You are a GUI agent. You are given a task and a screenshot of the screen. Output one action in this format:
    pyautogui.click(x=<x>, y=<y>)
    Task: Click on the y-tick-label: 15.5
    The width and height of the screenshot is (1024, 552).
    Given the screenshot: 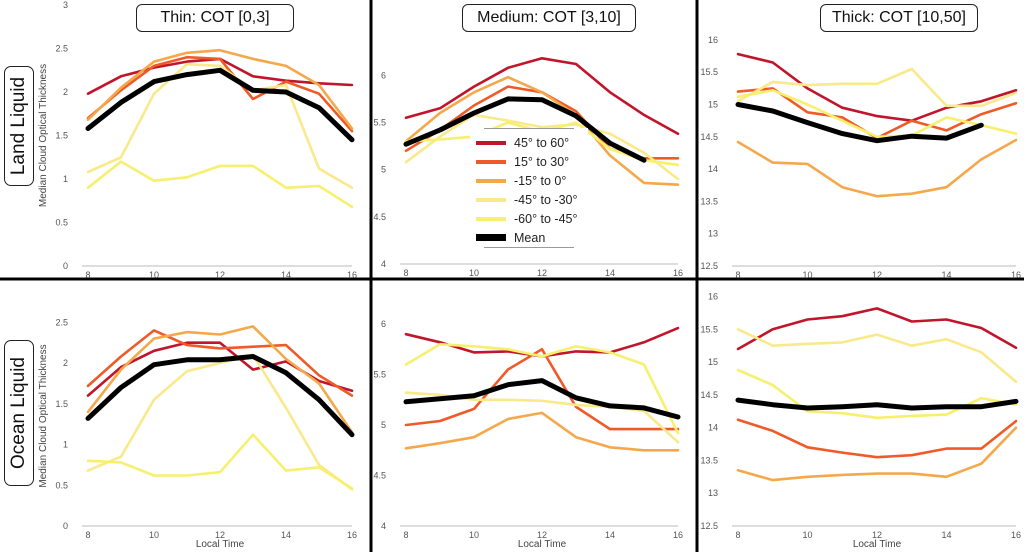 What is the action you would take?
    pyautogui.click(x=709, y=329)
    